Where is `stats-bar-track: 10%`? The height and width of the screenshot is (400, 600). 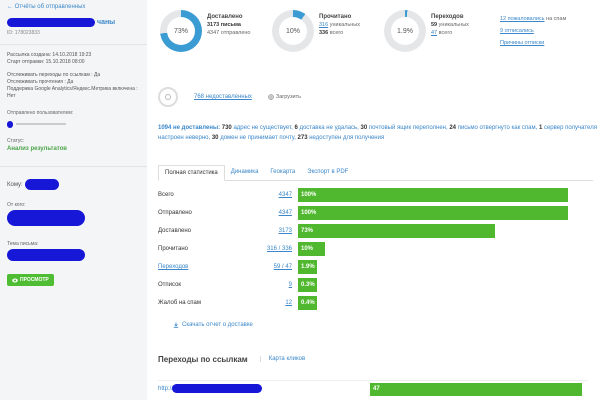
stats-bar-track: 10% is located at coordinates (433, 249).